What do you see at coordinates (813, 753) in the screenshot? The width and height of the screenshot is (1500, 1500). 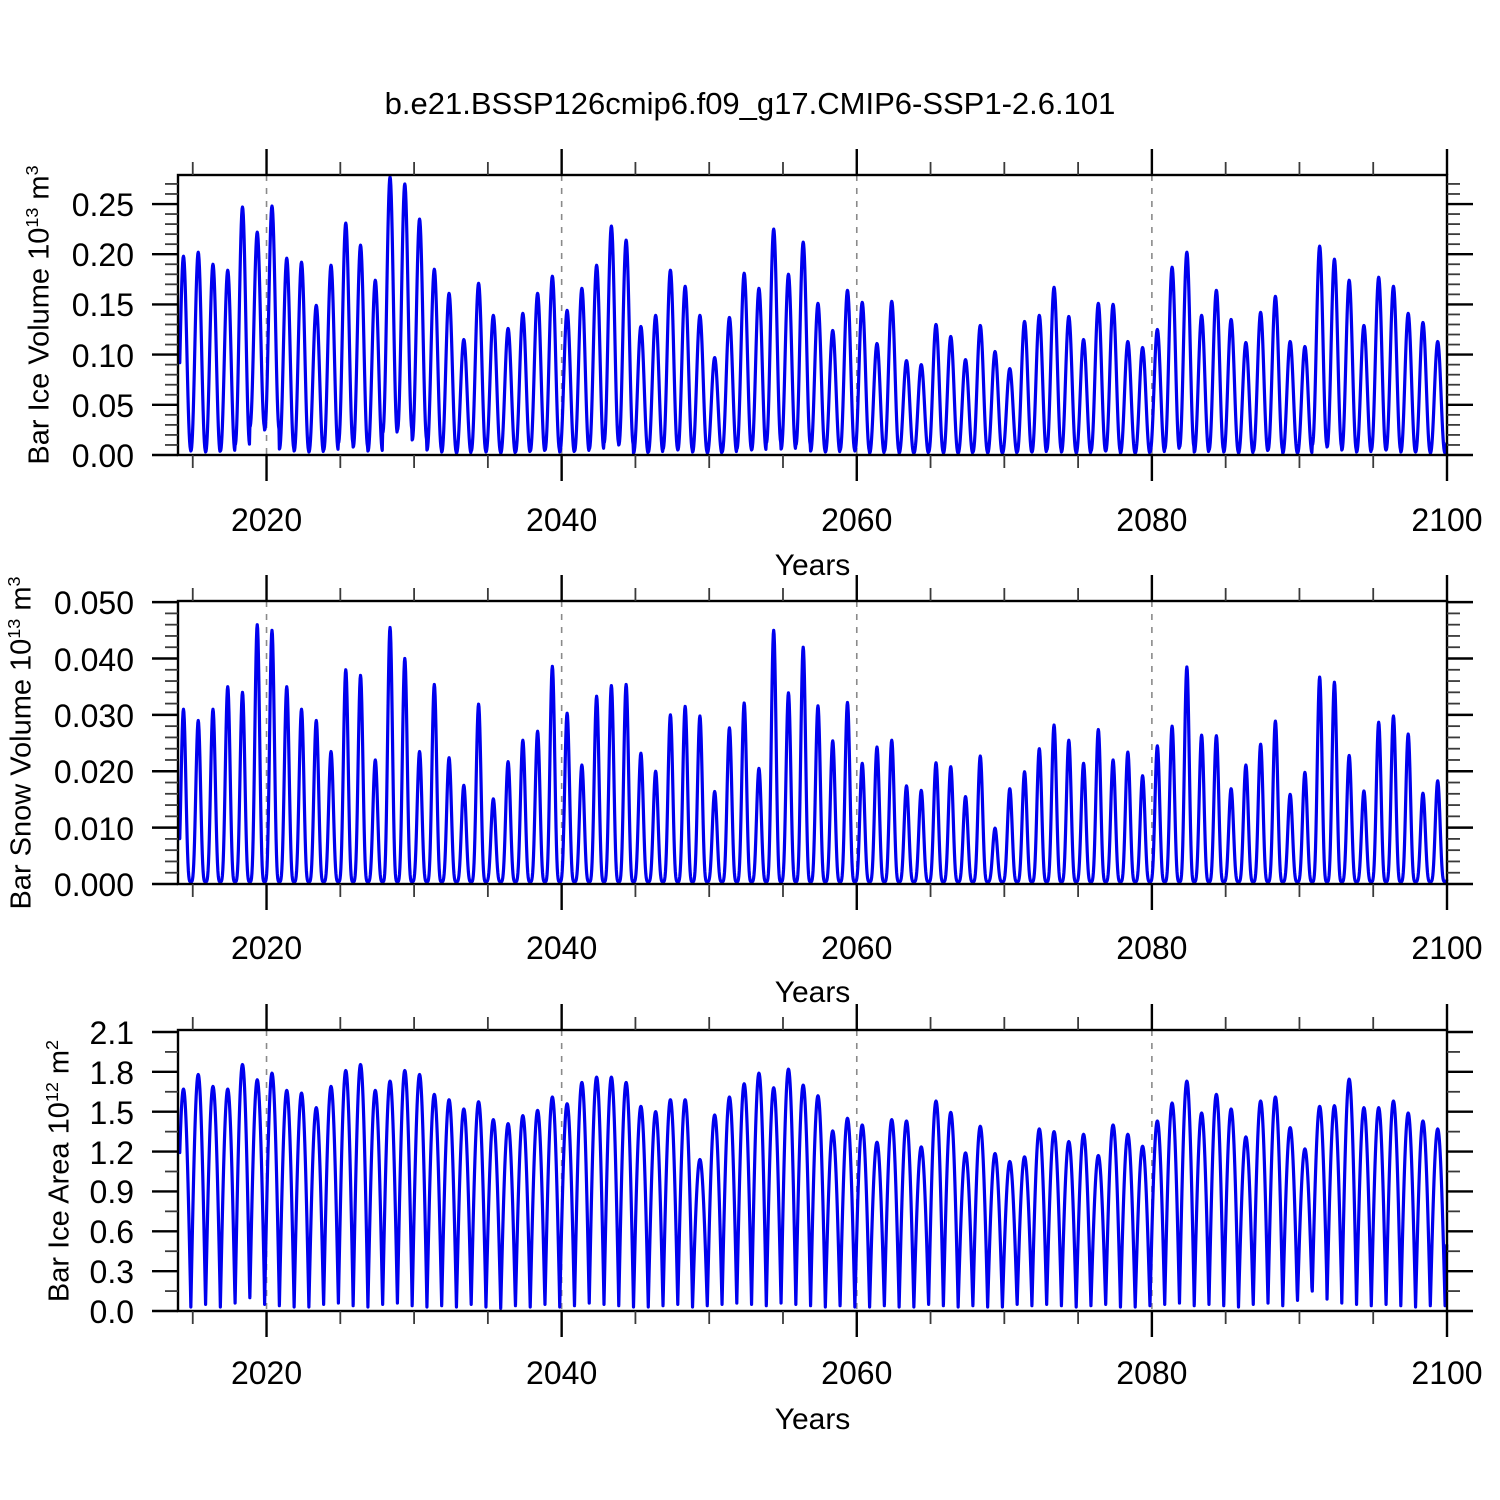 I see `series-line-bar-snow-volume` at bounding box center [813, 753].